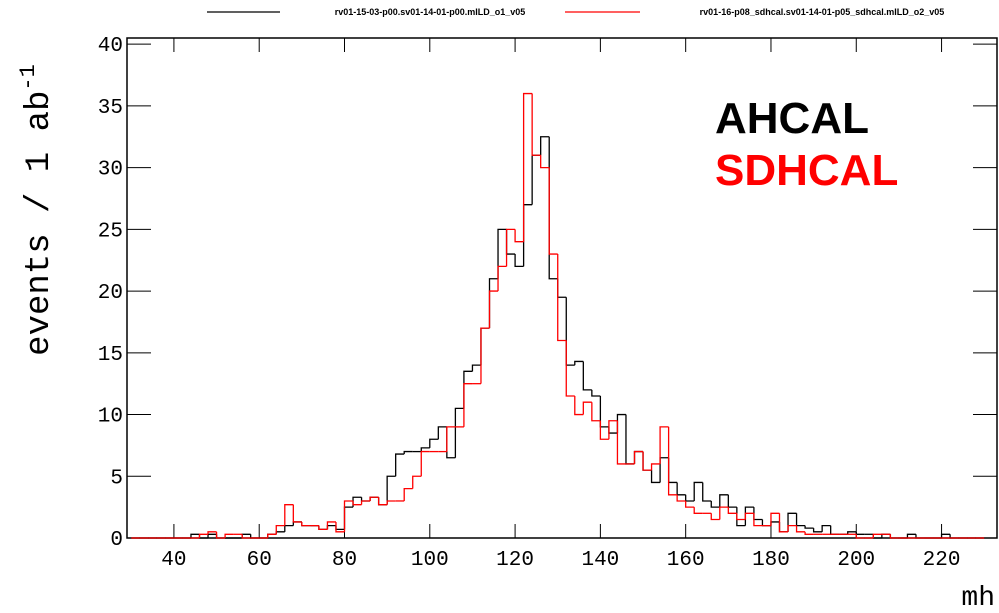 The width and height of the screenshot is (999, 613). Describe the element at coordinates (942, 560) in the screenshot. I see `x-tick-label: 220` at that location.